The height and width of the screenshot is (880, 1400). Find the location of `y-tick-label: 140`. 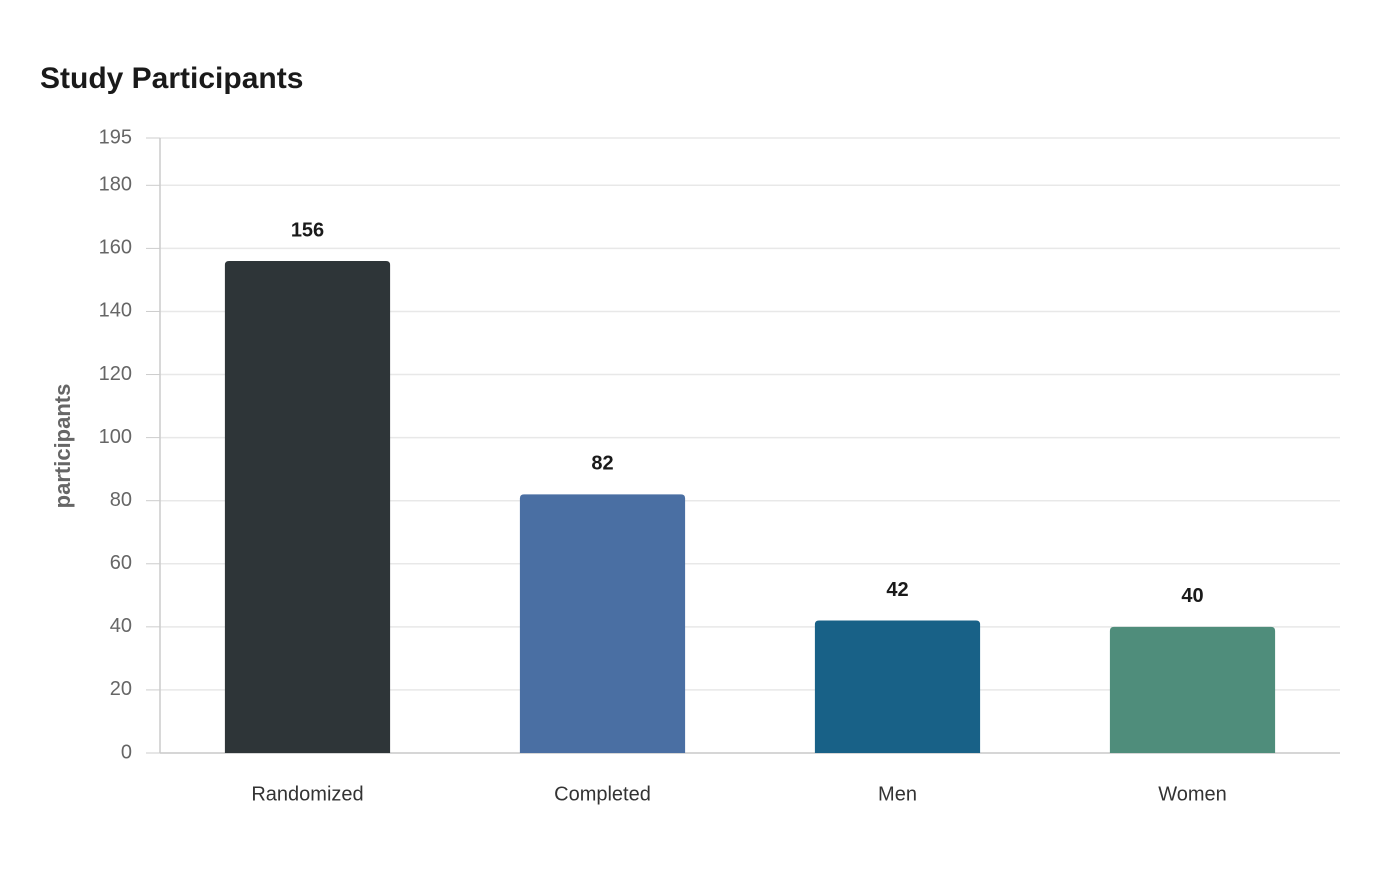

y-tick-label: 140 is located at coordinates (115, 311).